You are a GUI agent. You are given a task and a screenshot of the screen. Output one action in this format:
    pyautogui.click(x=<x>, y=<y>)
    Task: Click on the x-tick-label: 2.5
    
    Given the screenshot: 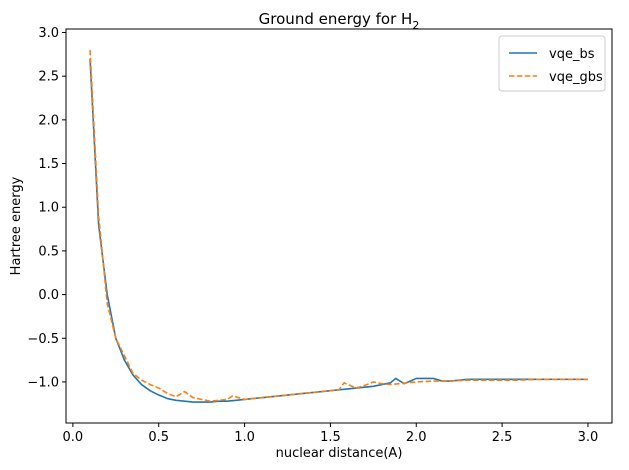 What is the action you would take?
    pyautogui.click(x=502, y=437)
    